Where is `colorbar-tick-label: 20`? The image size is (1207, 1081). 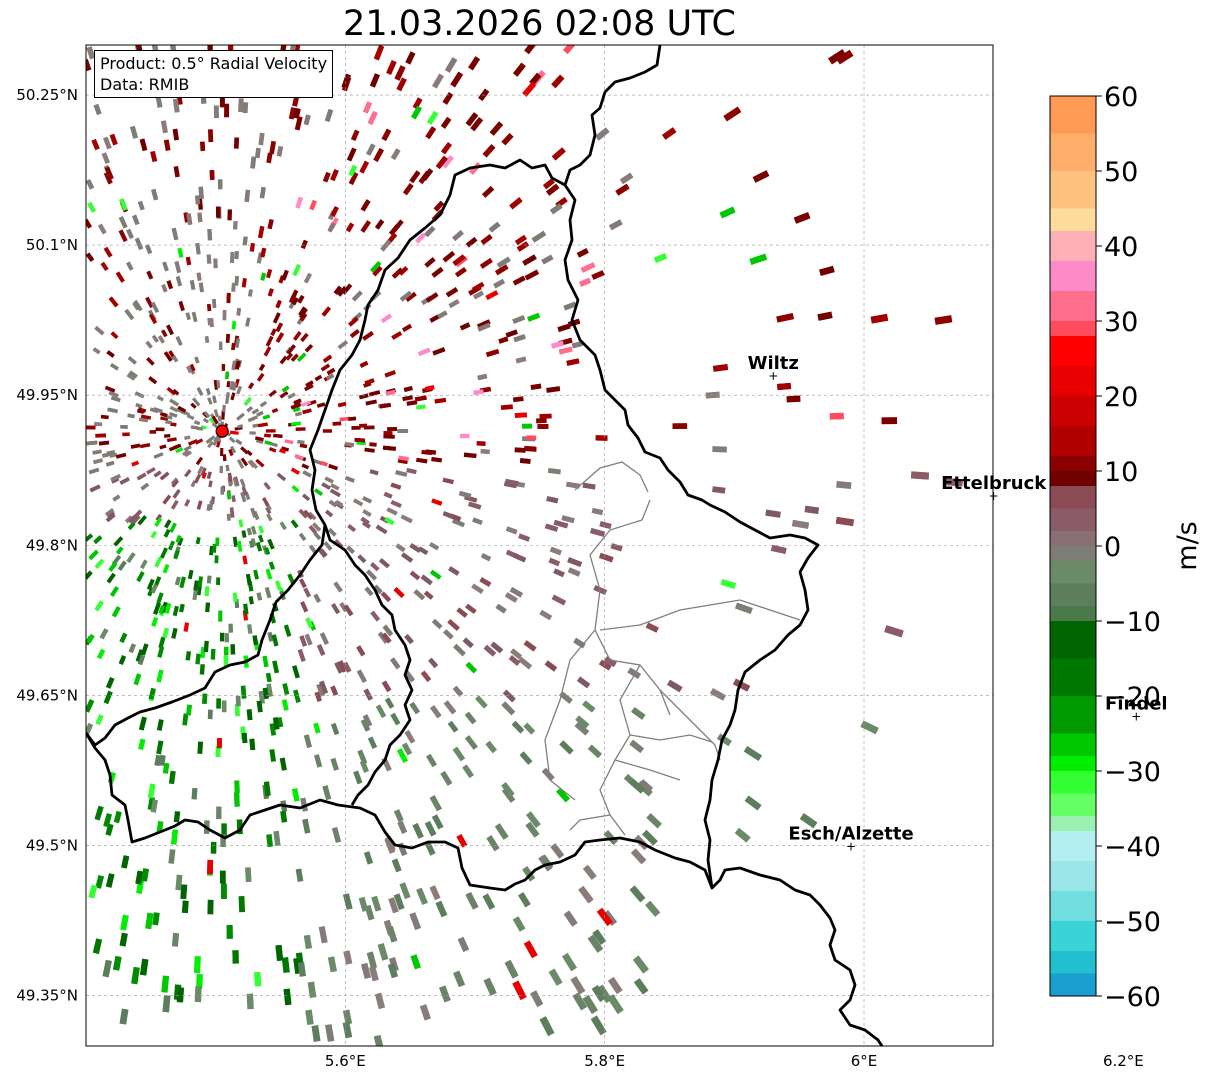 colorbar-tick-label: 20 is located at coordinates (1121, 397).